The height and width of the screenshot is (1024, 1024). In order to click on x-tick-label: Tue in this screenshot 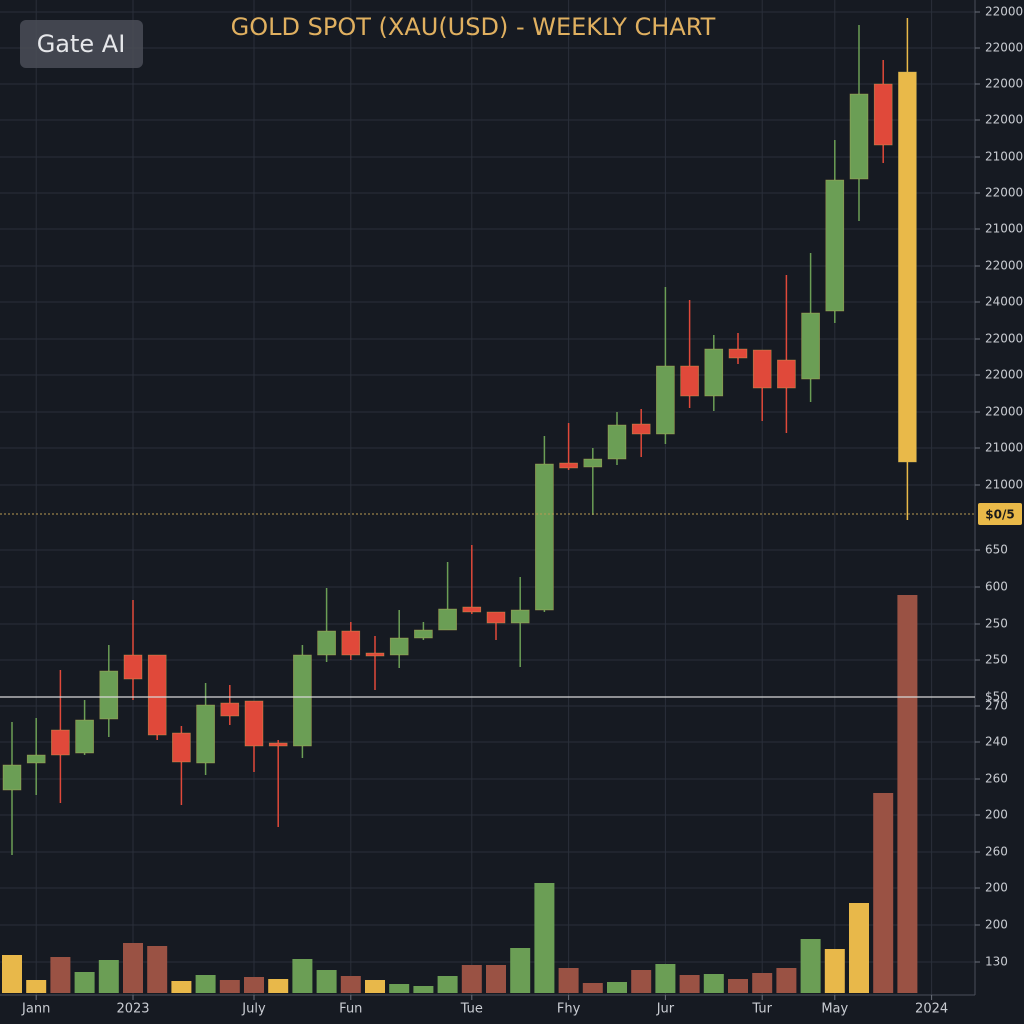, I will do `click(471, 1009)`.